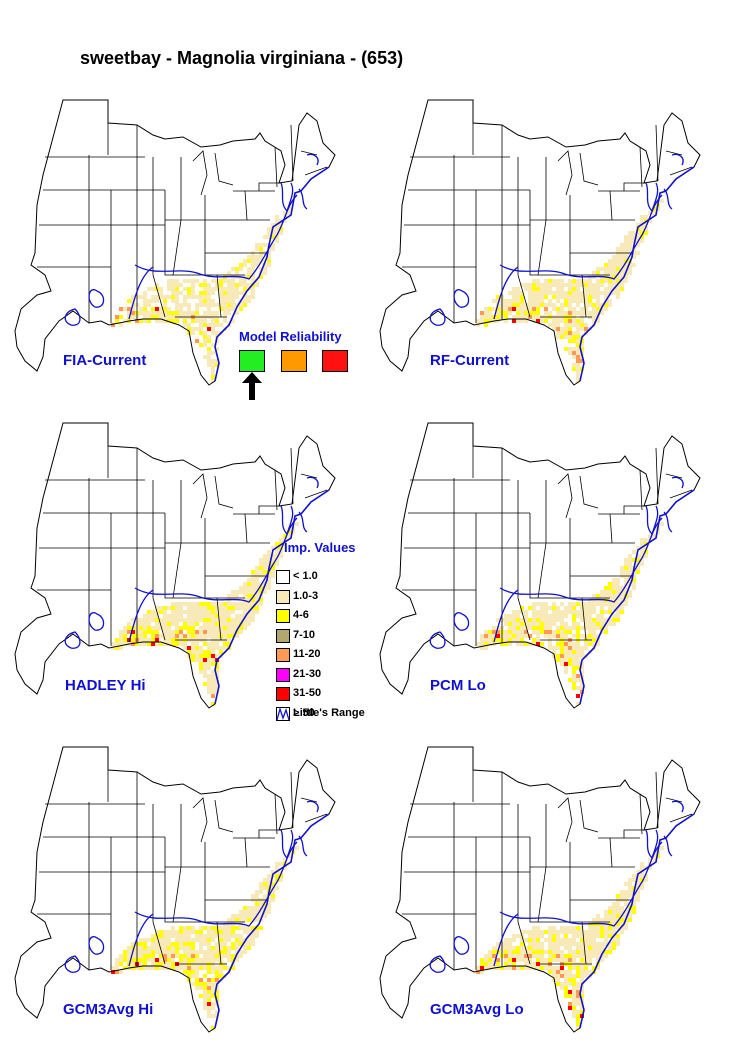 The height and width of the screenshot is (1057, 732). I want to click on map-panel-hadley-hi: HADLEY Hi, so click(175, 573).